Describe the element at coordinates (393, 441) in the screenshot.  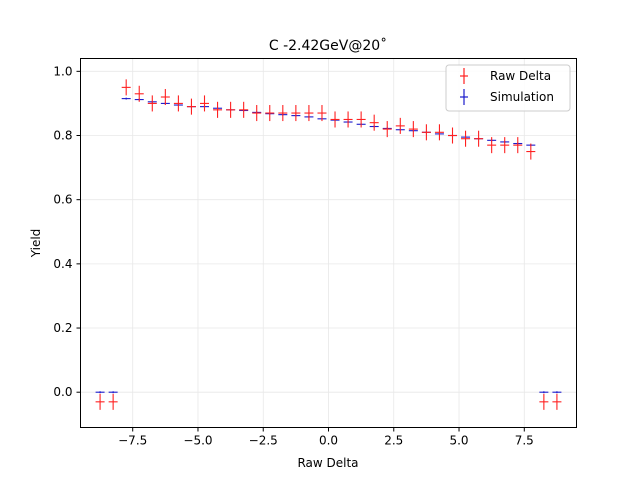
I see `x-tick-label: 2.5` at that location.